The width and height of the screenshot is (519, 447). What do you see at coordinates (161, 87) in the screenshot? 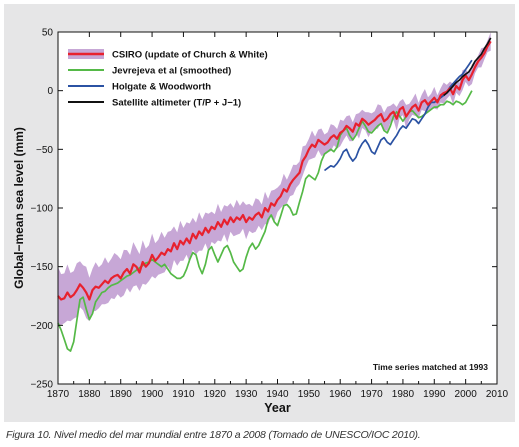
I see `legend-label-holgate: Holgate & Woodworth` at bounding box center [161, 87].